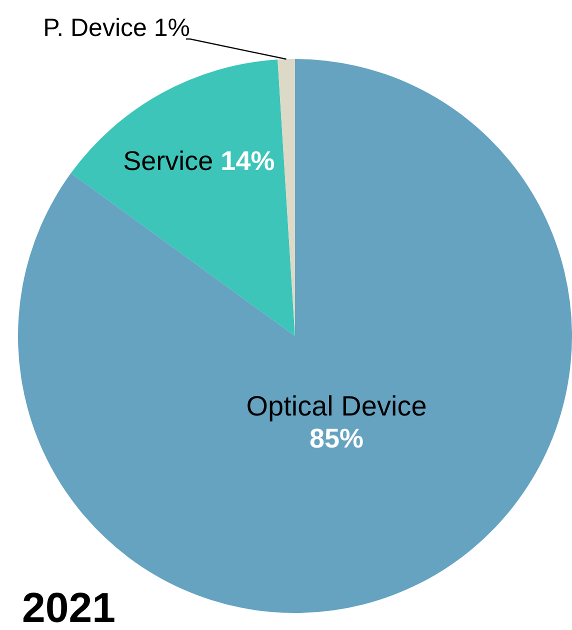 This screenshot has width=572, height=630. Describe the element at coordinates (172, 28) in the screenshot. I see `data-label: 1%` at that location.